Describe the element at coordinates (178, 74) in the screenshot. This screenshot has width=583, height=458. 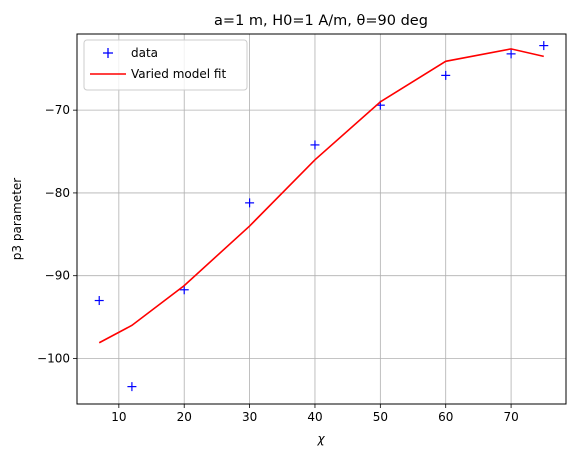
I see `legend-label-fit: Varied model fit` at that location.